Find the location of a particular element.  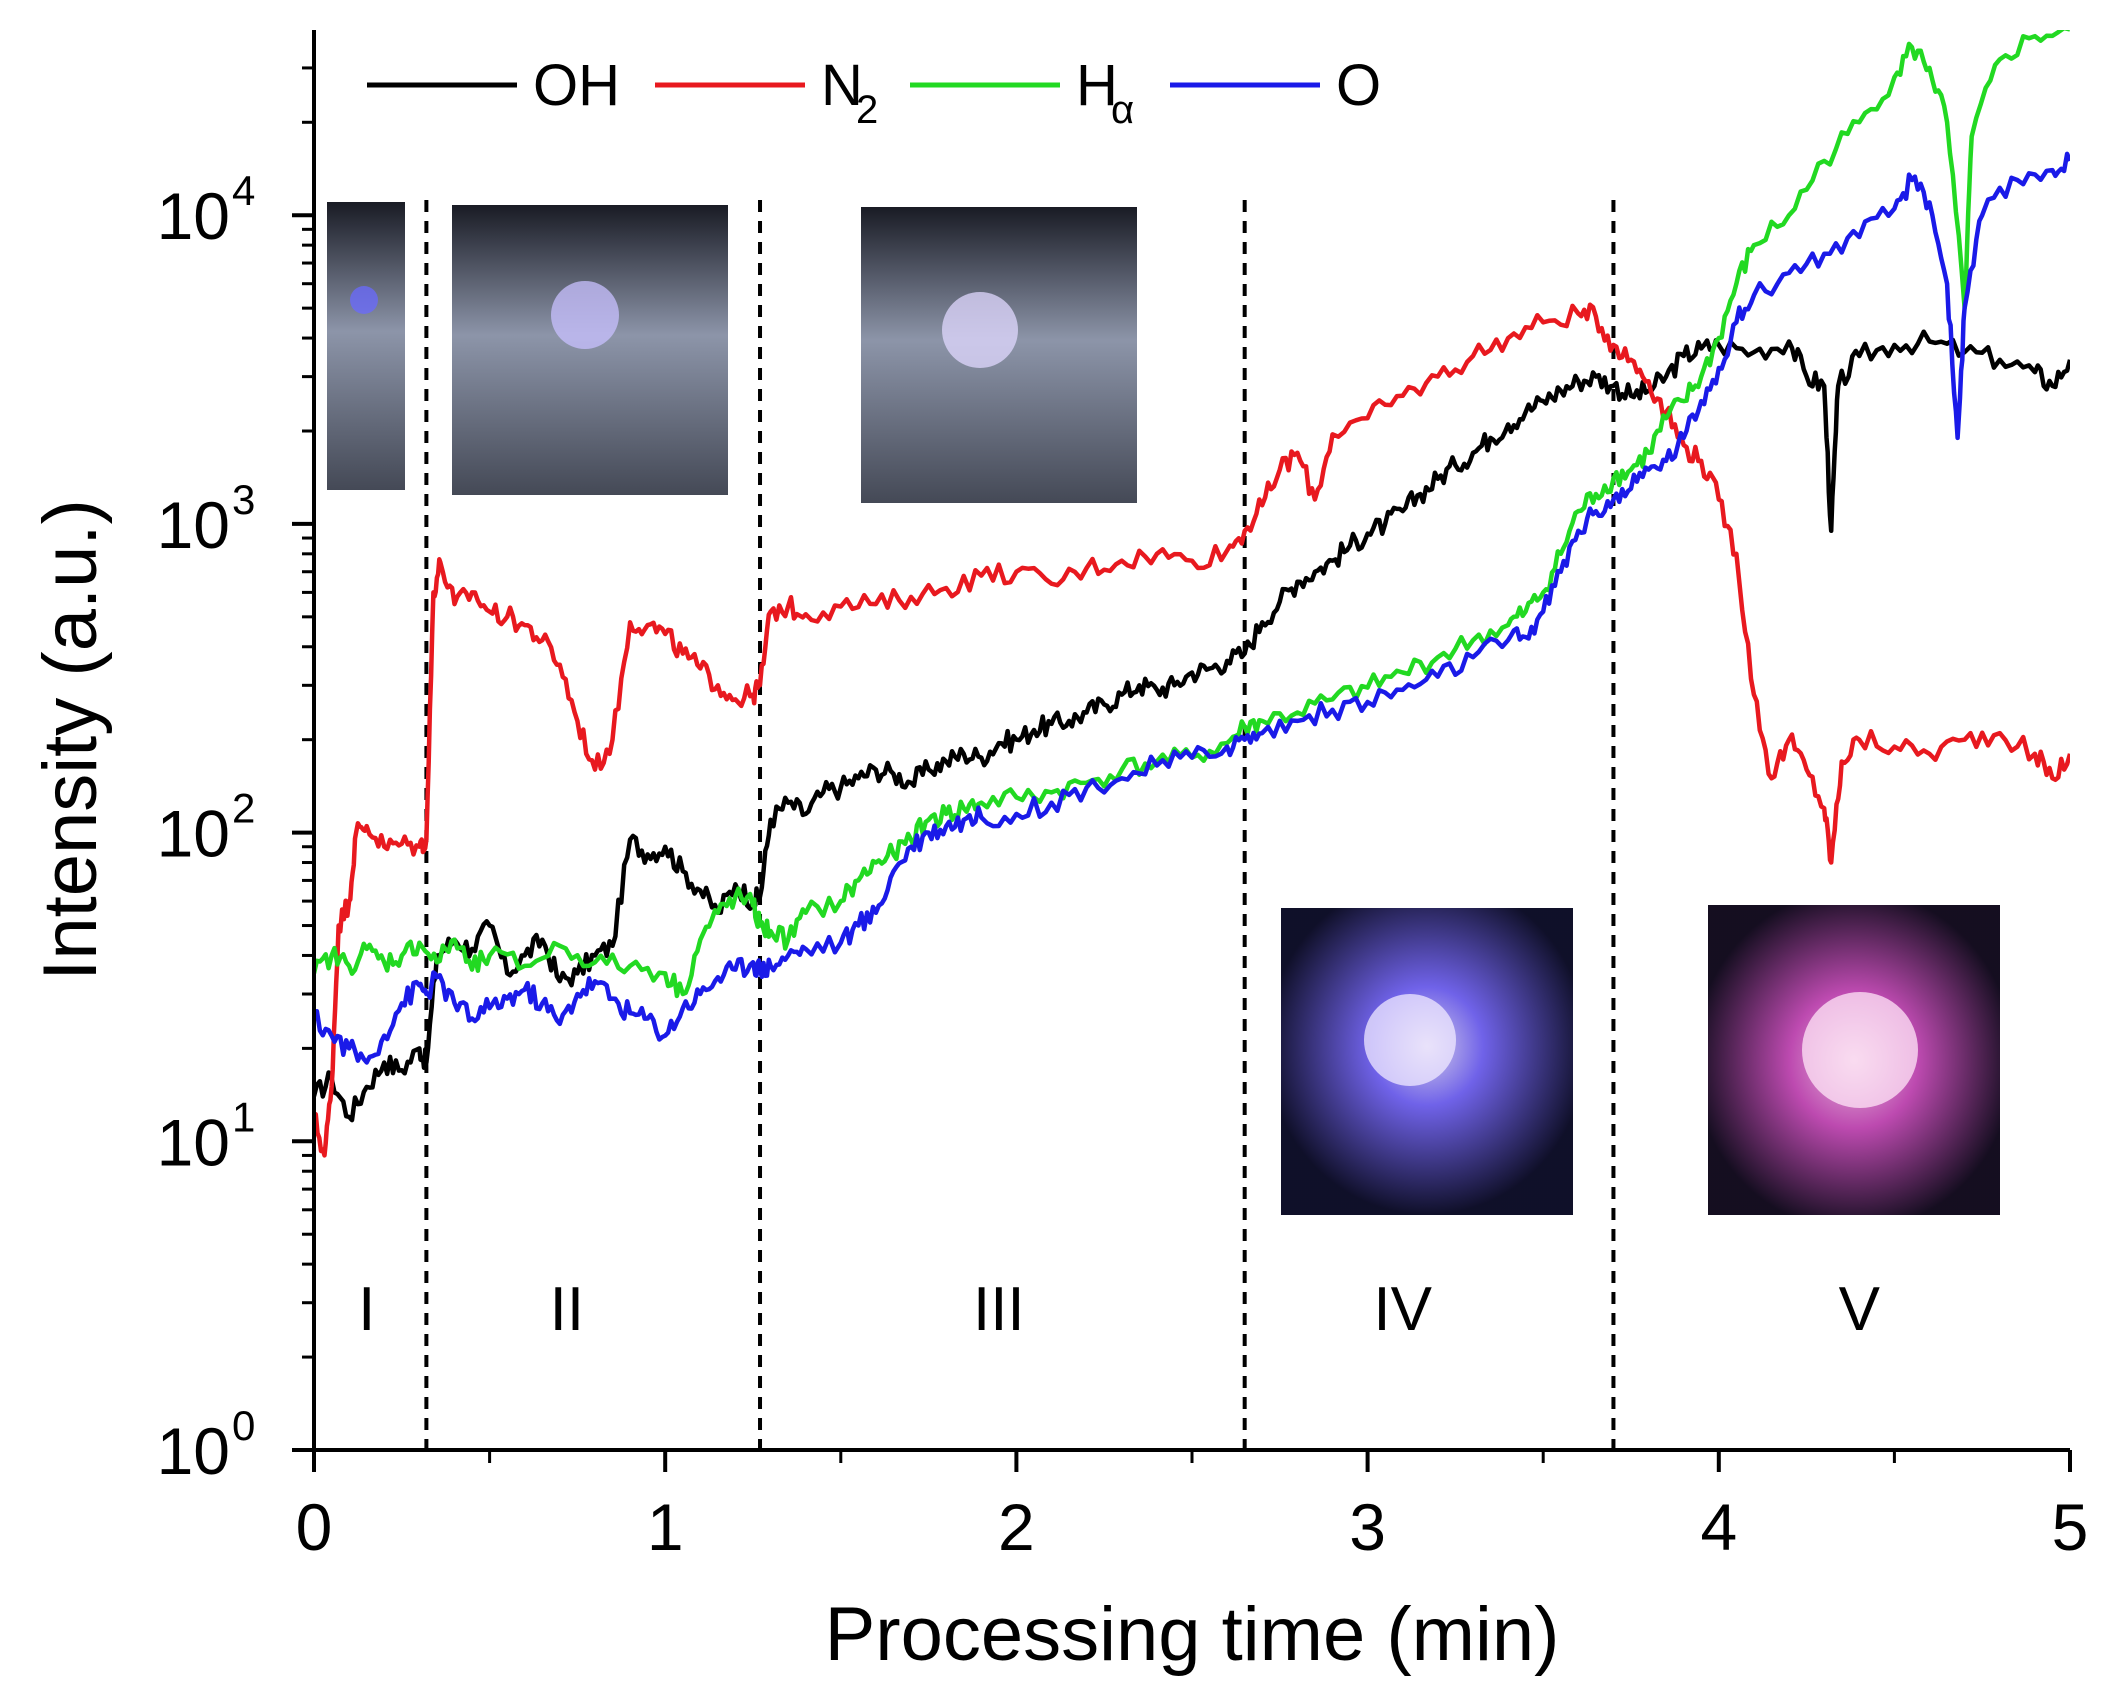

y-tick-exponent: 0 is located at coordinates (243, 1425).